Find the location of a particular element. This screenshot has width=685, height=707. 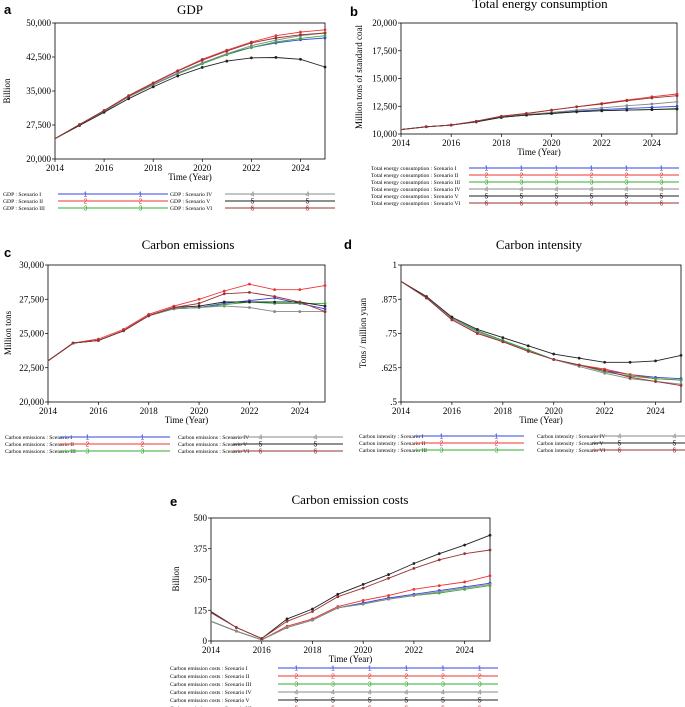

x-tick-label-b: 2016 is located at coordinates (451, 143).